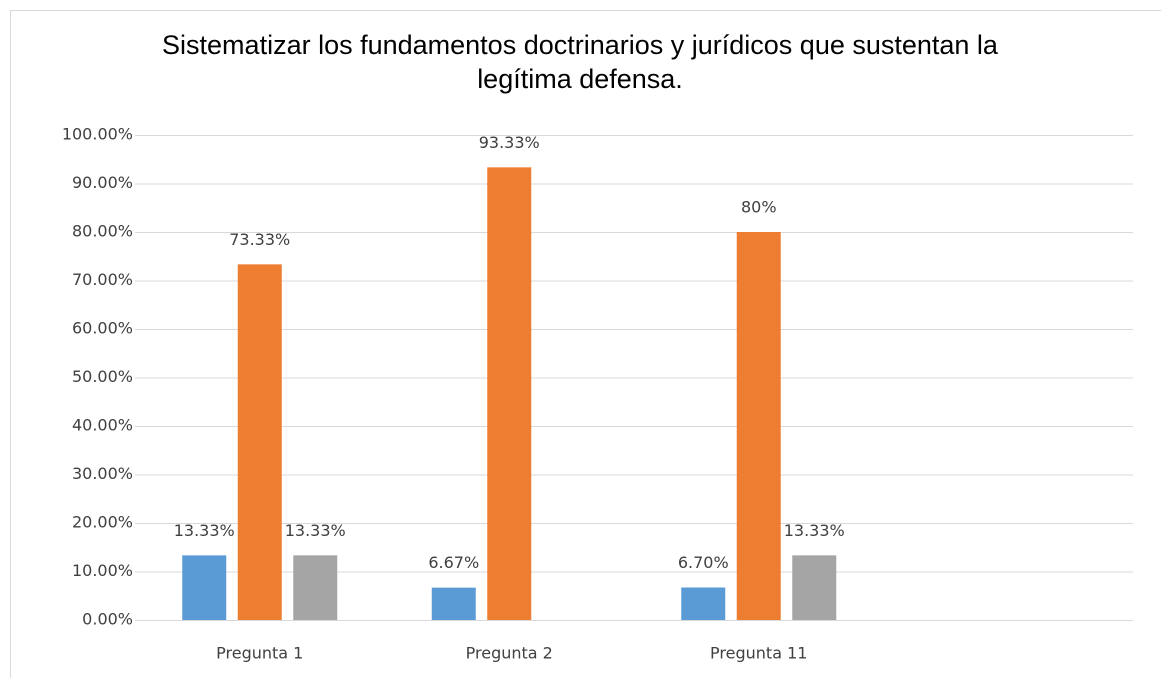 Image resolution: width=1161 pixels, height=678 pixels. Describe the element at coordinates (703, 562) in the screenshot. I see `data-label: 6.70%` at that location.